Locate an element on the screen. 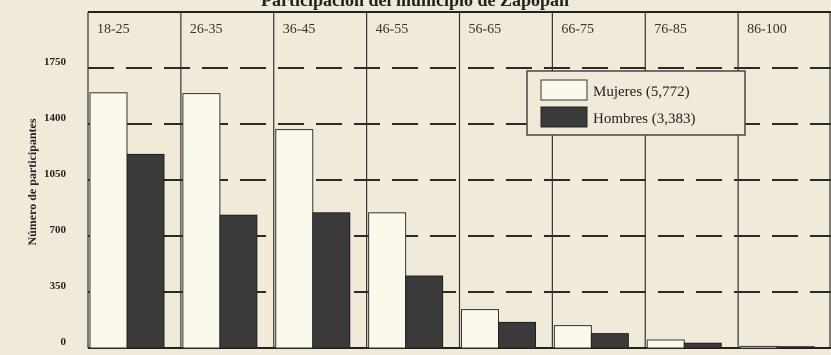  chart-title: Participación del municipio de Zapopan is located at coordinates (415, 5).